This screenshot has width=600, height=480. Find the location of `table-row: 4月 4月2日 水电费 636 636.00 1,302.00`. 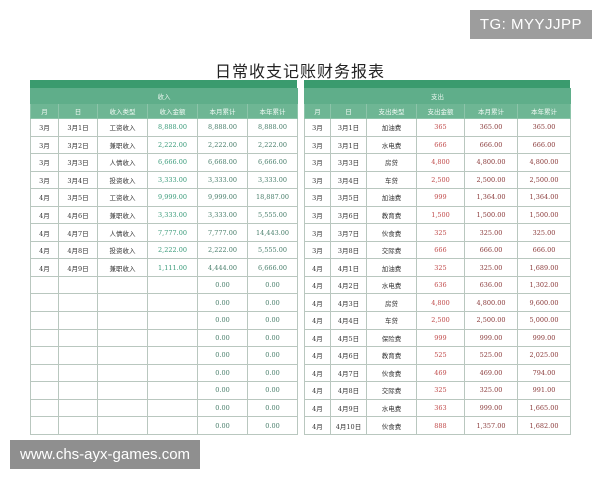

table-row: 4月 4月2日 水电费 636 636.00 1,302.00 is located at coordinates (438, 285).